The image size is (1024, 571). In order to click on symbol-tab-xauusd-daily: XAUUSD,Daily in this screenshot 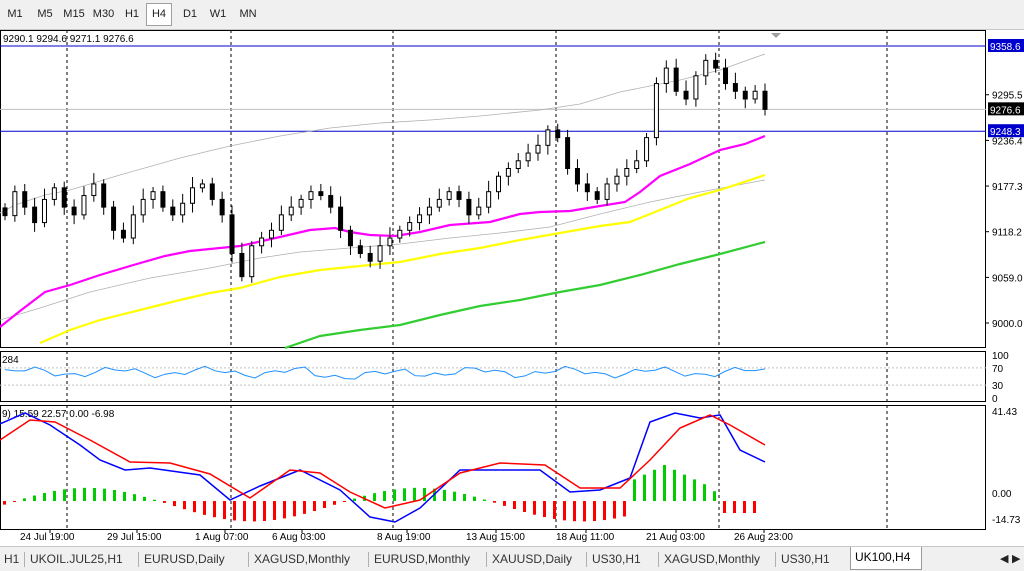, I will do `click(532, 559)`.